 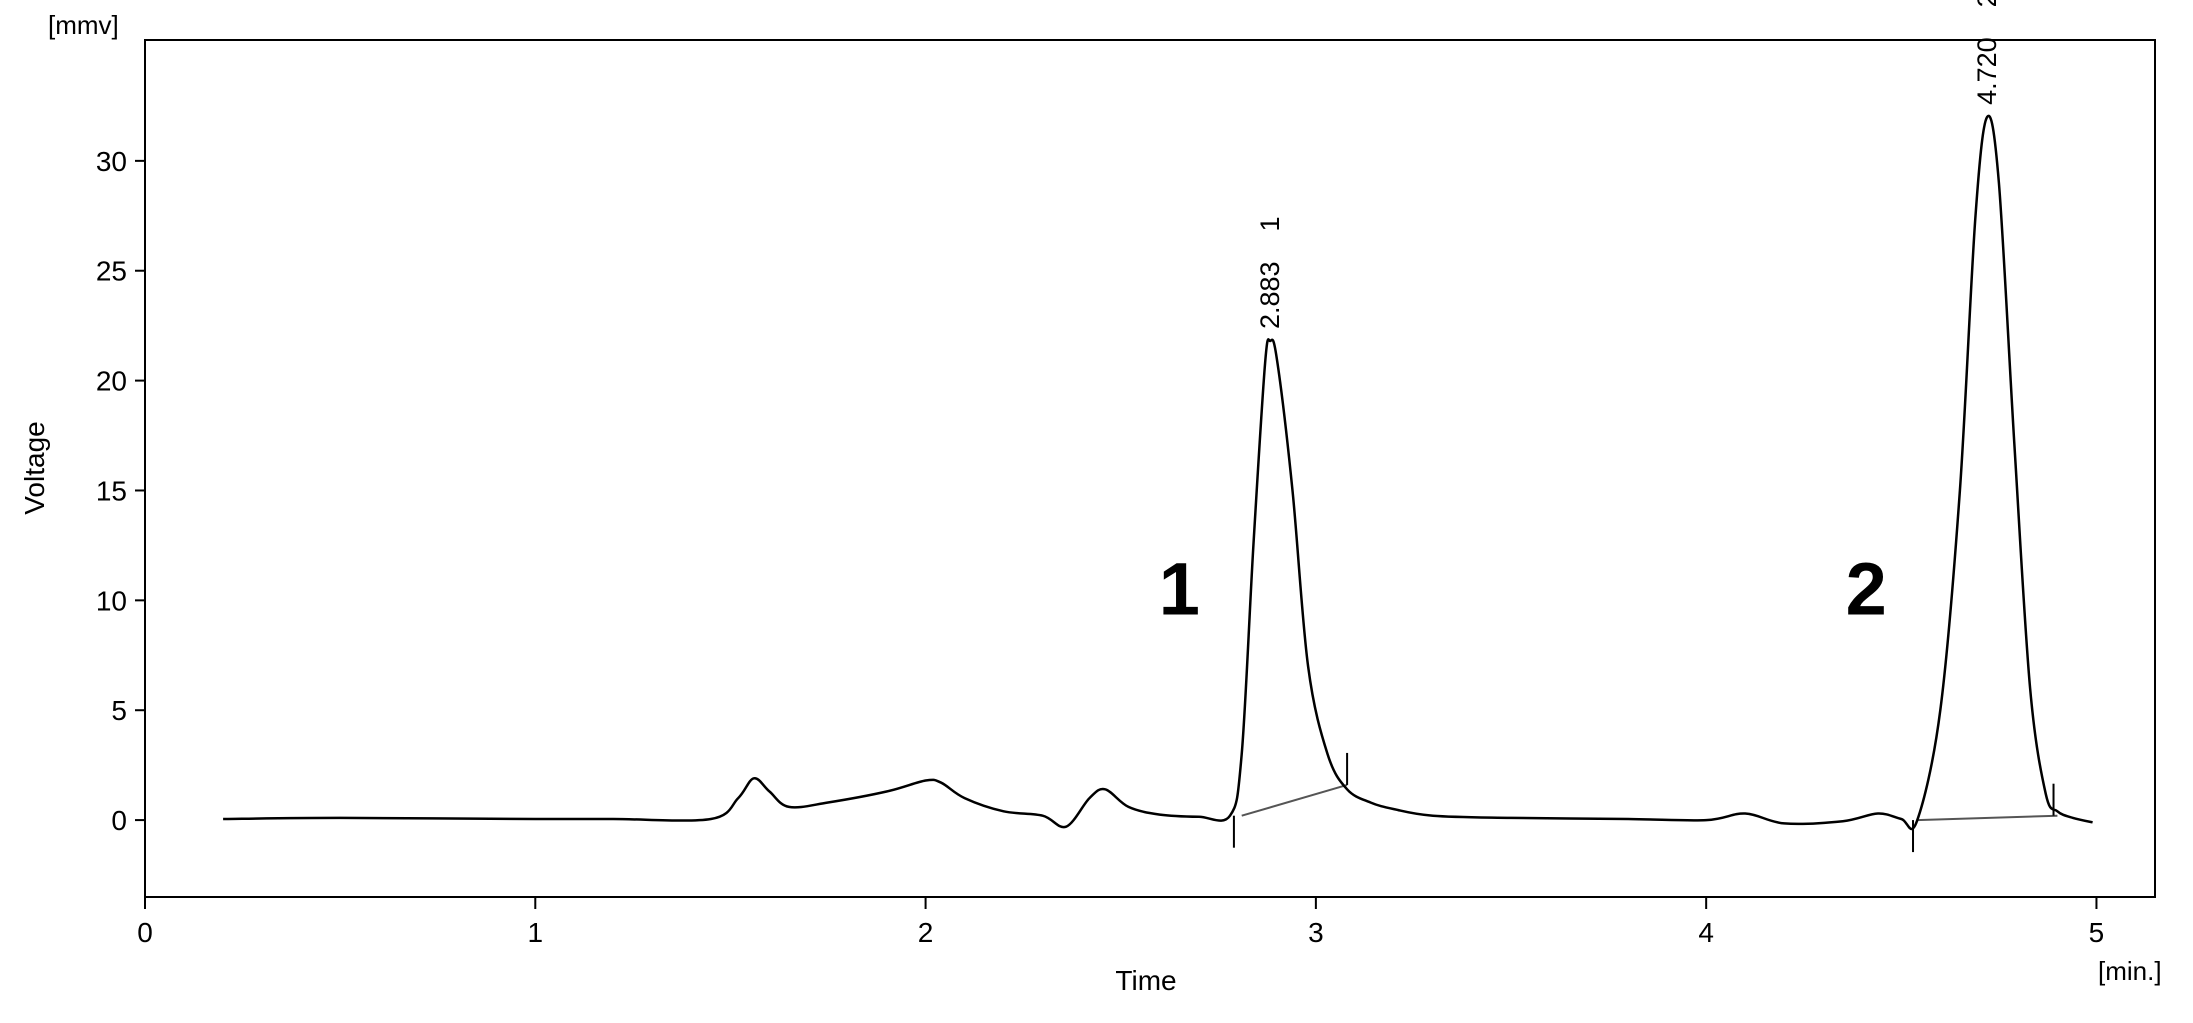 What do you see at coordinates (111, 600) in the screenshot?
I see `y-tick-label: 10` at bounding box center [111, 600].